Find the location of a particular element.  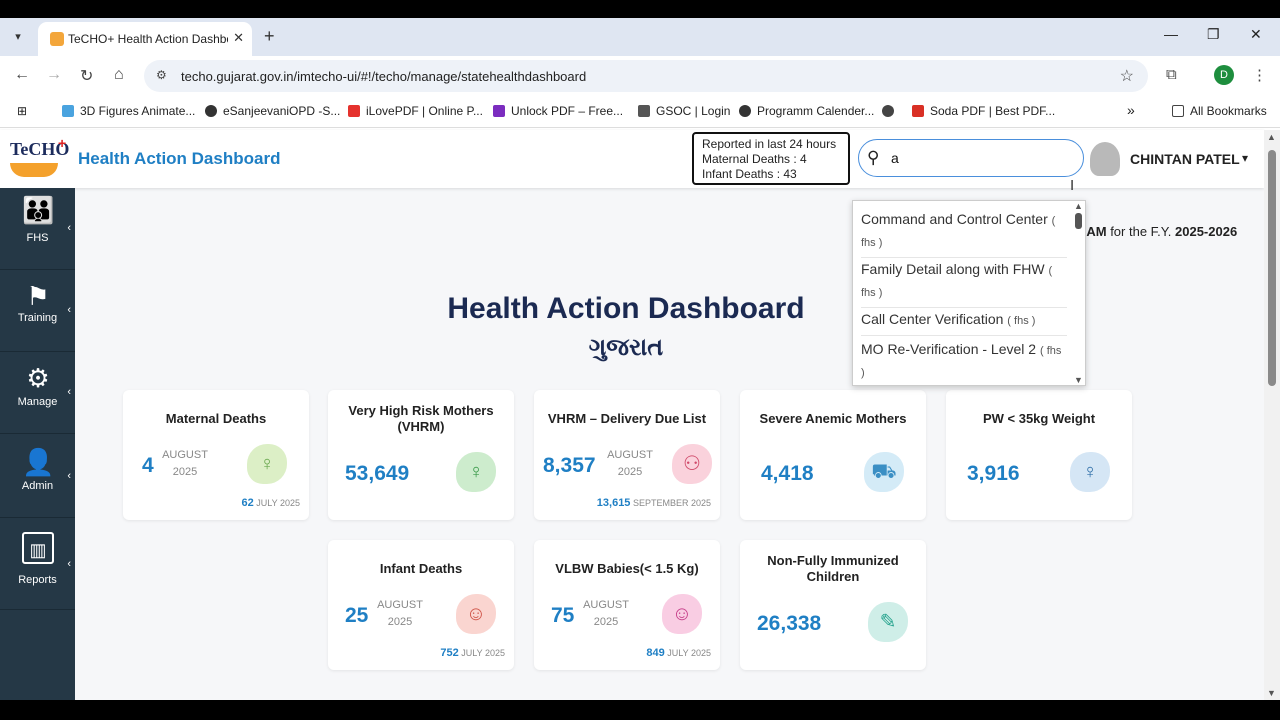

tab-search-icon: ▾ is located at coordinates (18, 37).